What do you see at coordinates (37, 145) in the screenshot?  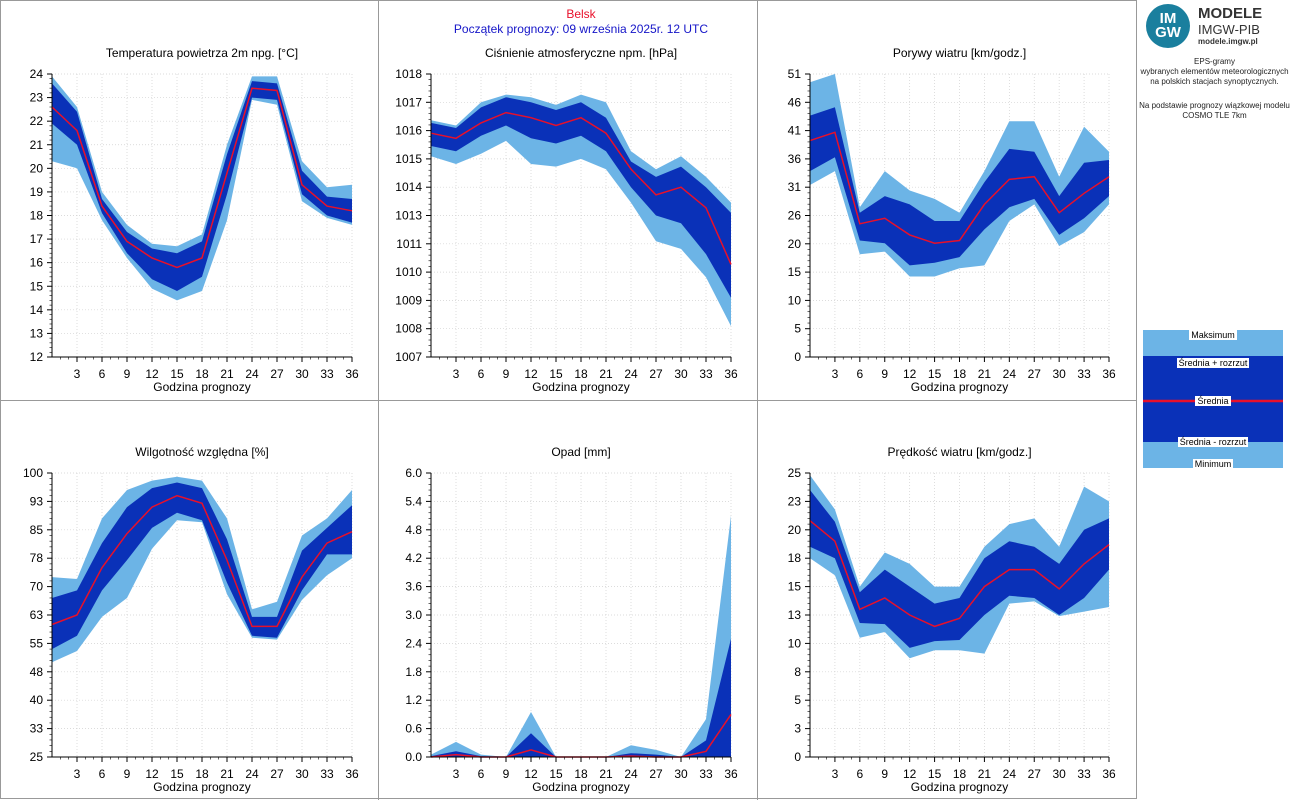 I see `y-tick-label: 21` at bounding box center [37, 145].